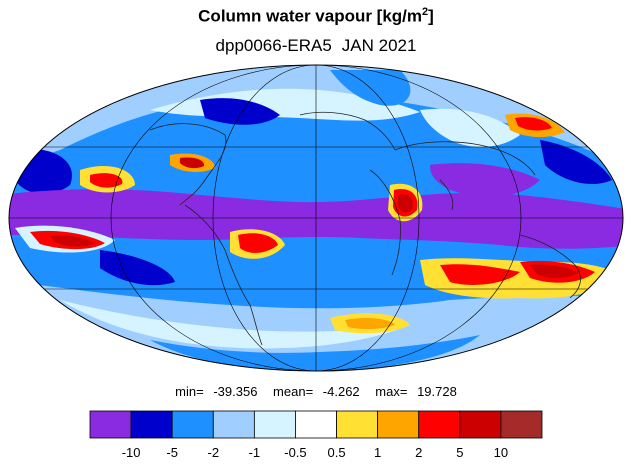 The height and width of the screenshot is (468, 632). I want to click on colorbar-label: -2, so click(213, 452).